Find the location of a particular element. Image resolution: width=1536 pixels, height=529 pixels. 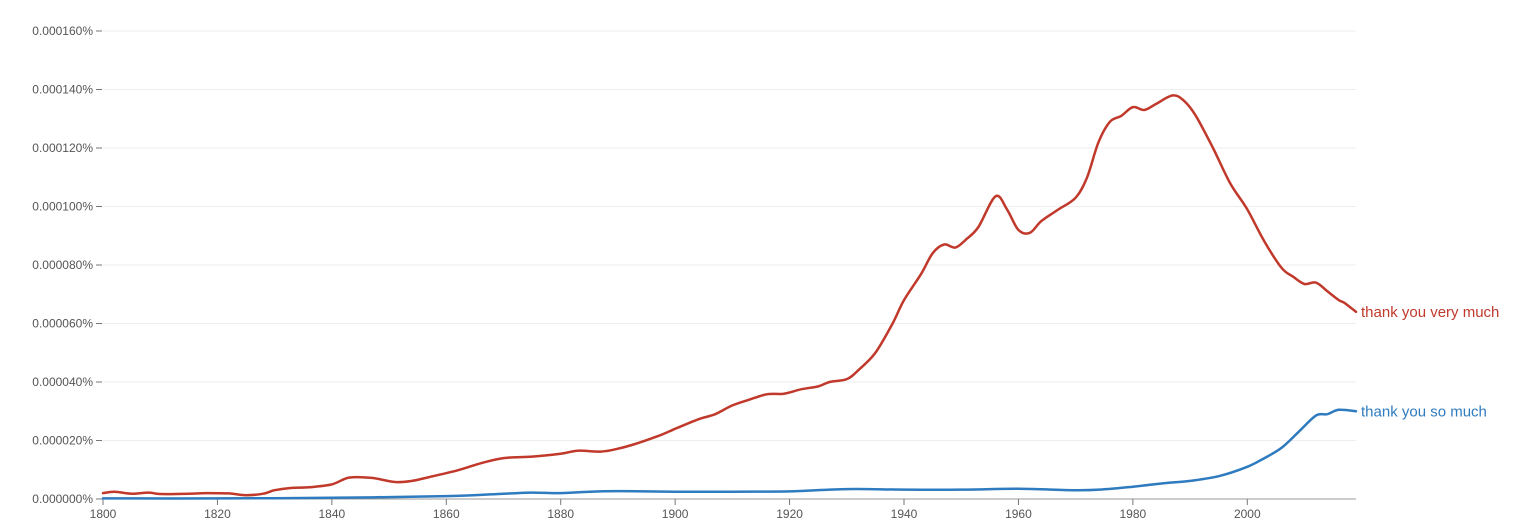

y-tick-label: 0.000000% is located at coordinates (62, 499).